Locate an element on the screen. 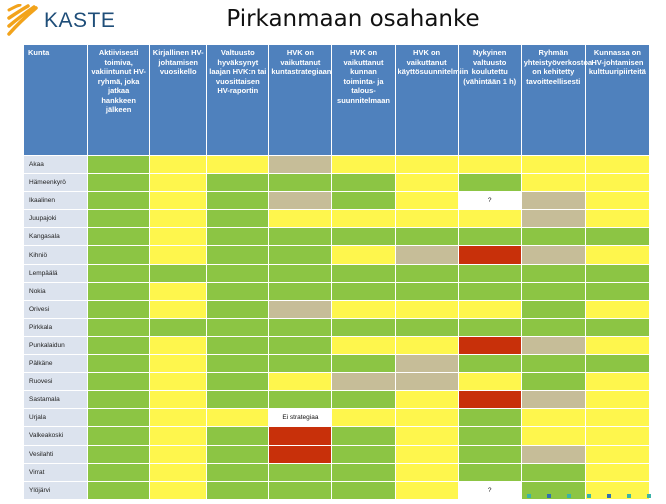  municipality-name-cell: Vesilahti is located at coordinates (55, 454).